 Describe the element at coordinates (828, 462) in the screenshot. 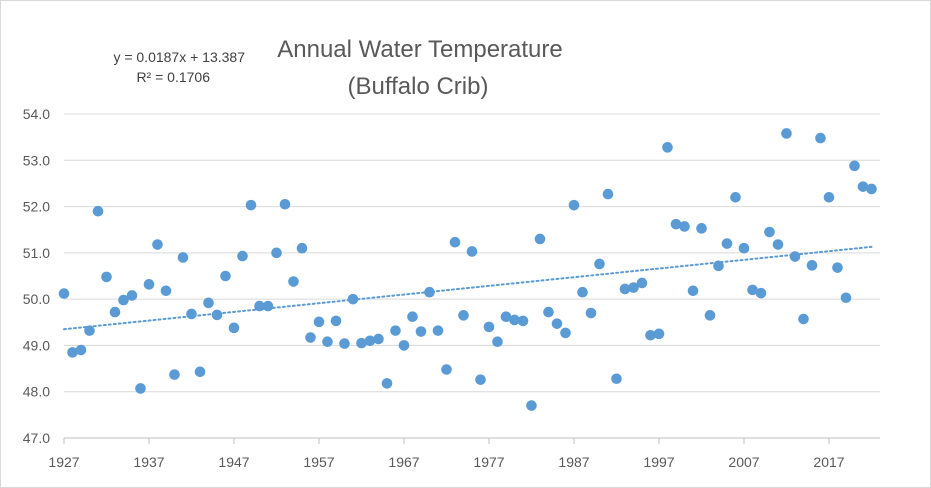

I see `x-tick-label: 2017` at that location.